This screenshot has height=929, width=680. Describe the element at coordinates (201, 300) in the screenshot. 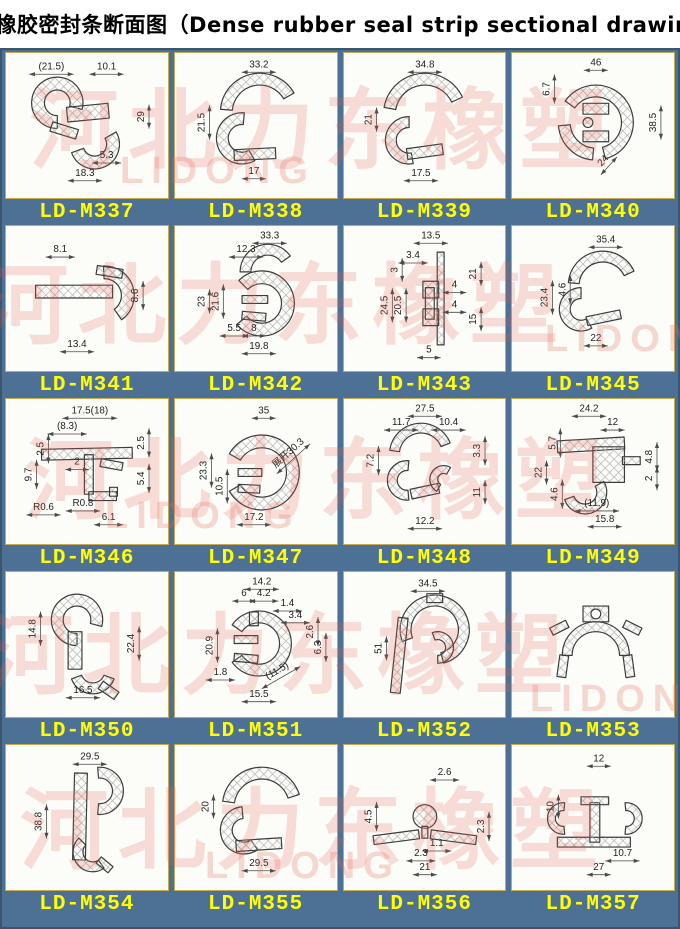

I see `dimension-label: 23` at that location.